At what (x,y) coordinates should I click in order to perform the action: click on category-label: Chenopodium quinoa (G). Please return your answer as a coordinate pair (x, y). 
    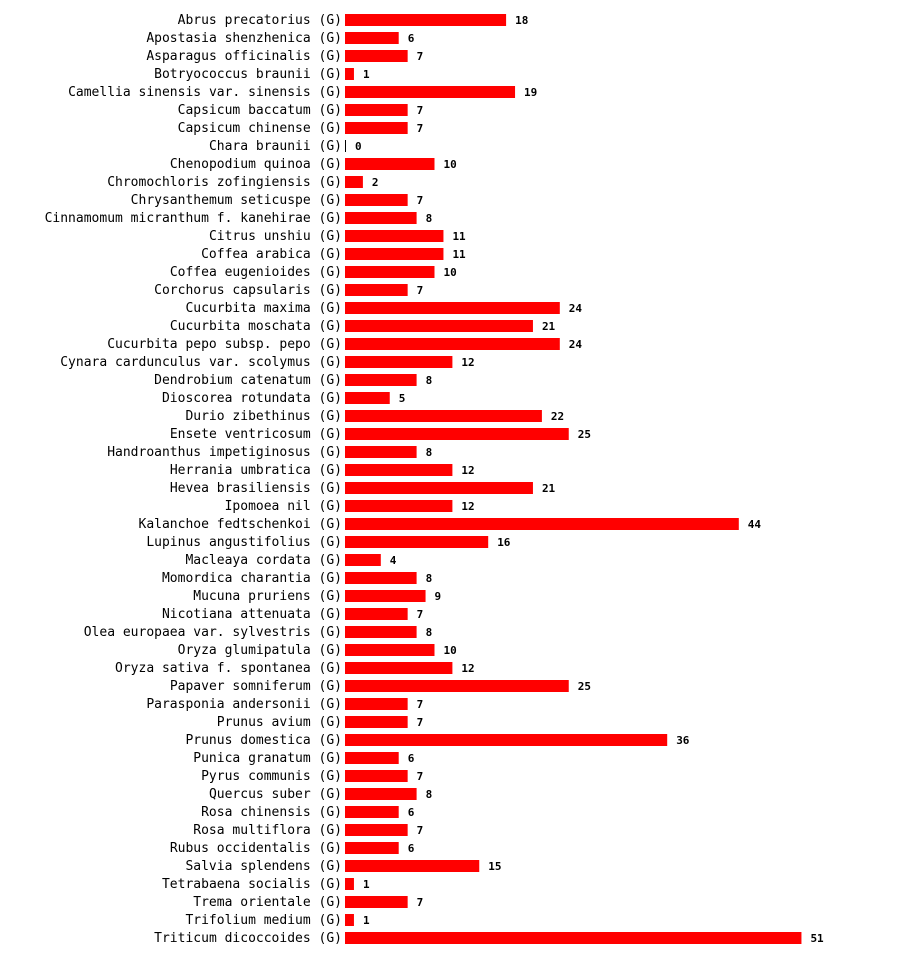
    Looking at the image, I should click on (256, 164).